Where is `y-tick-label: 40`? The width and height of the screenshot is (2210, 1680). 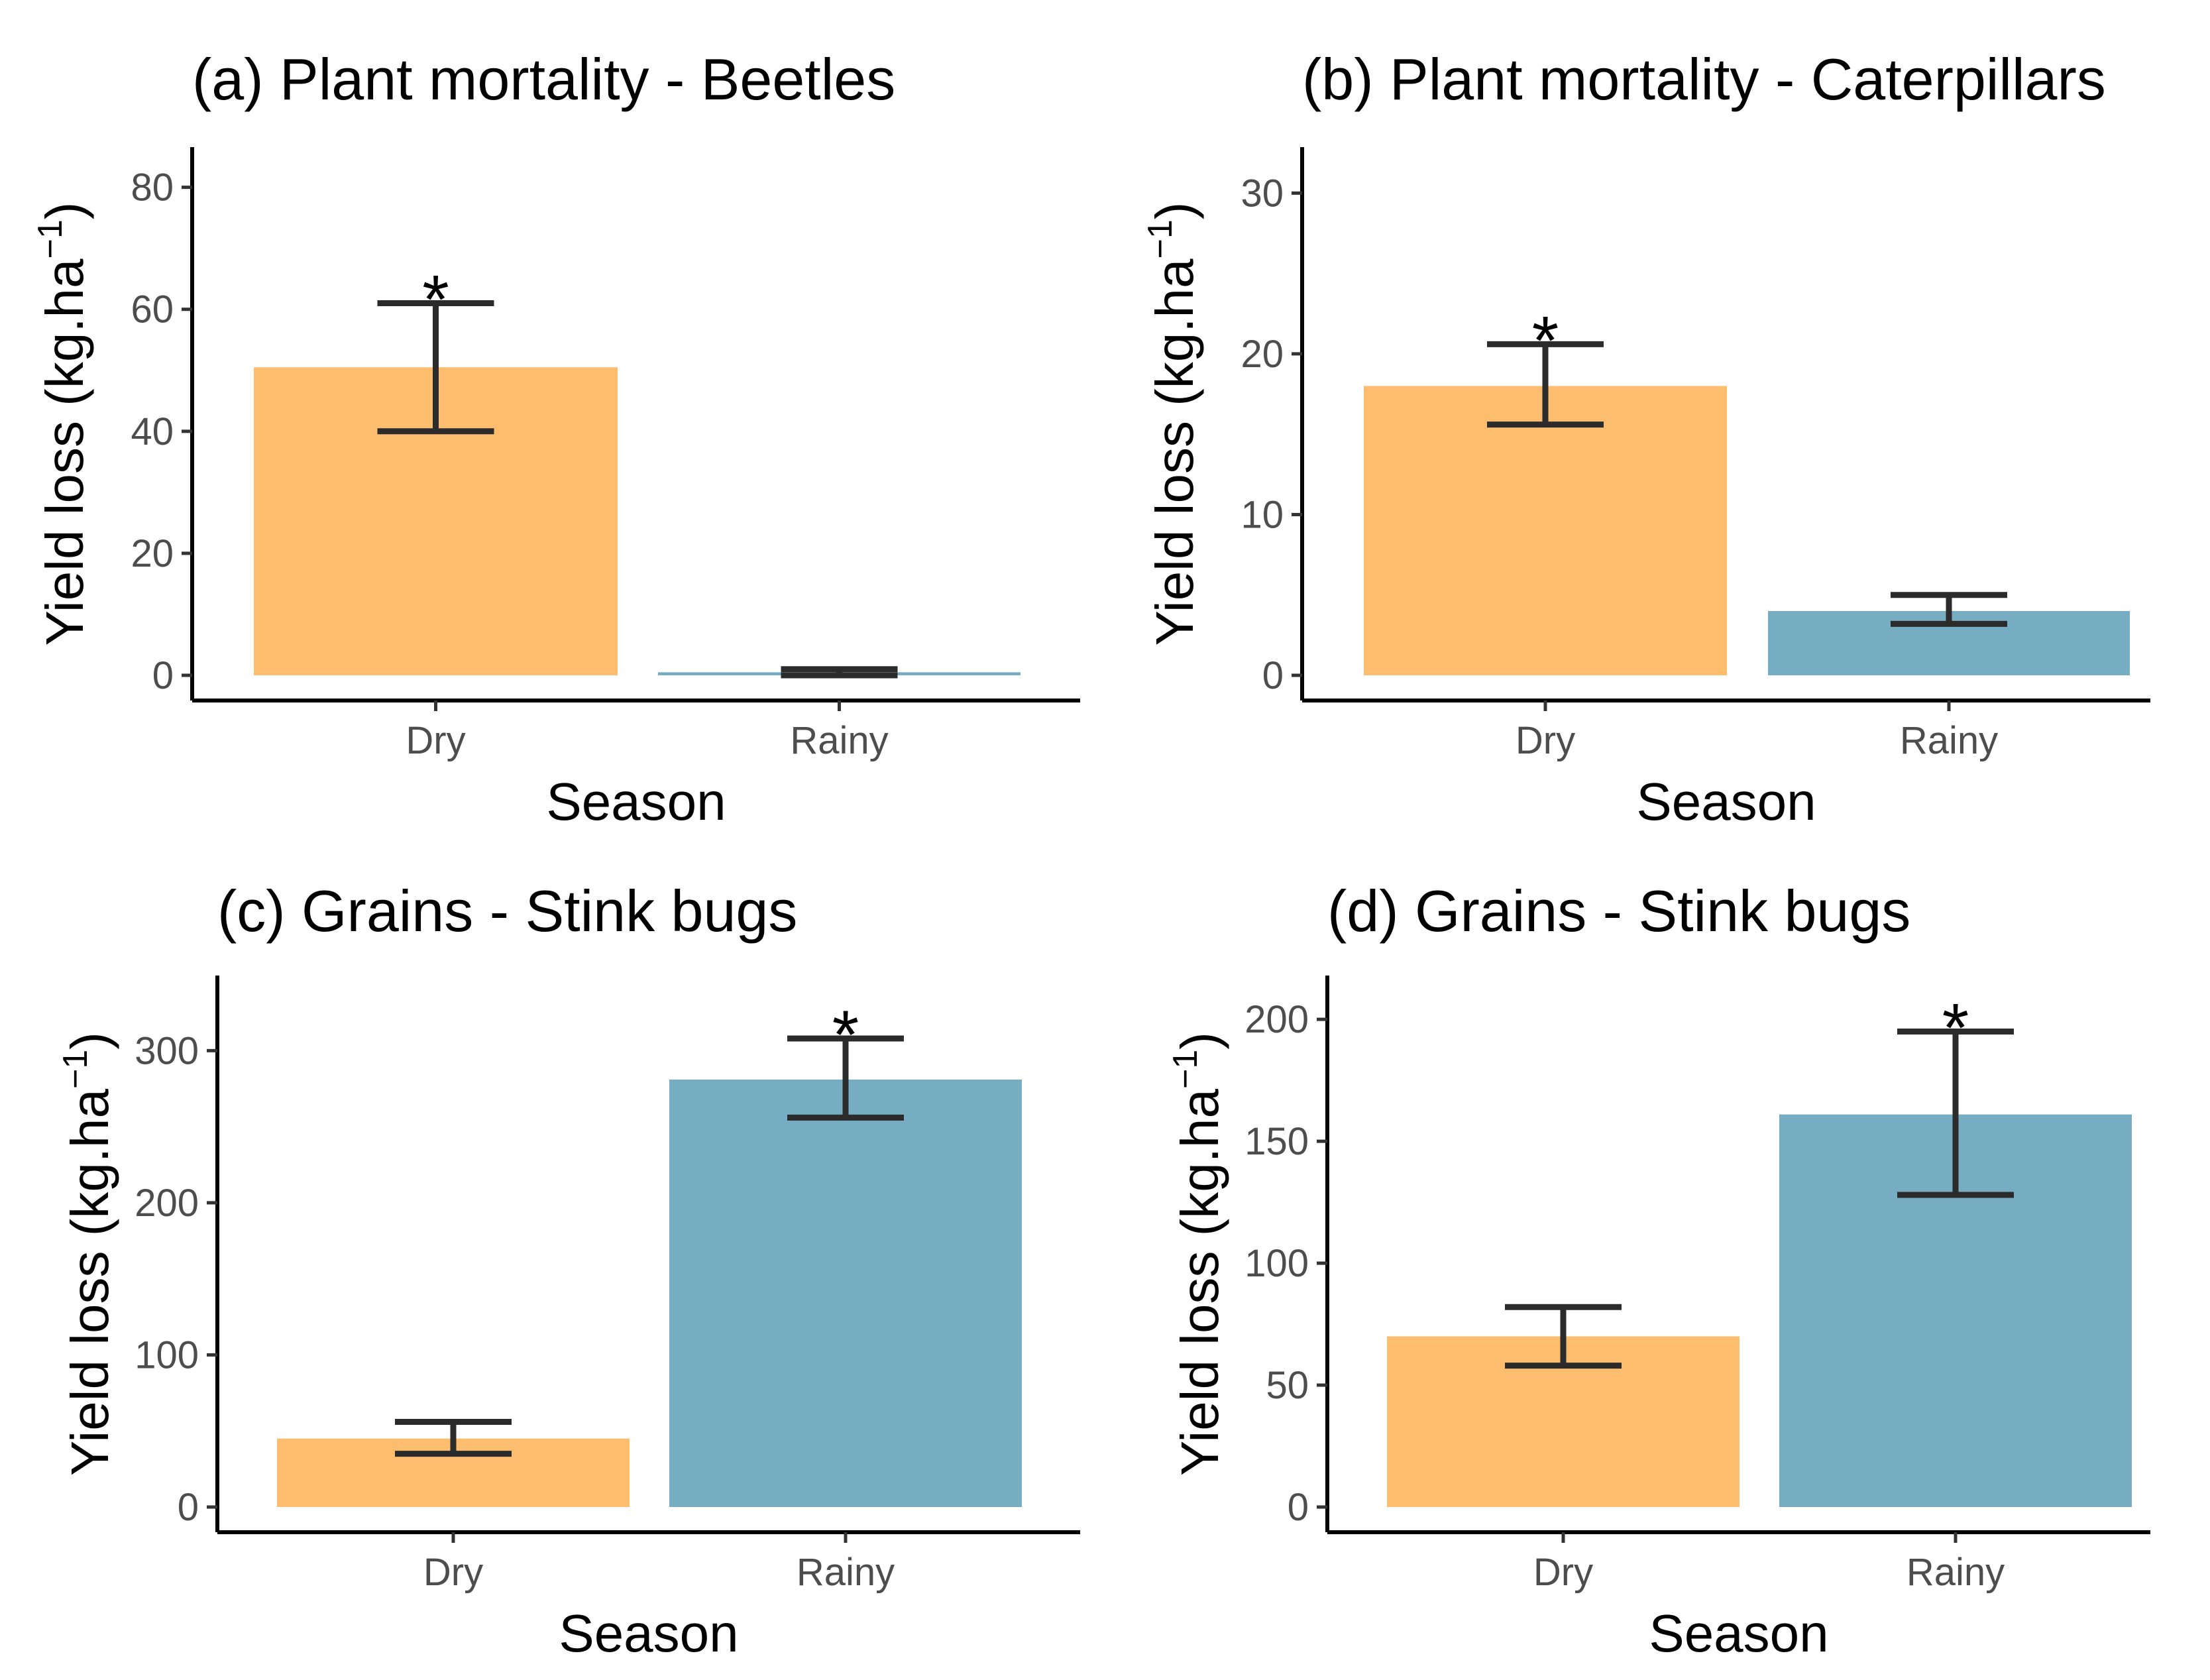 y-tick-label: 40 is located at coordinates (152, 431).